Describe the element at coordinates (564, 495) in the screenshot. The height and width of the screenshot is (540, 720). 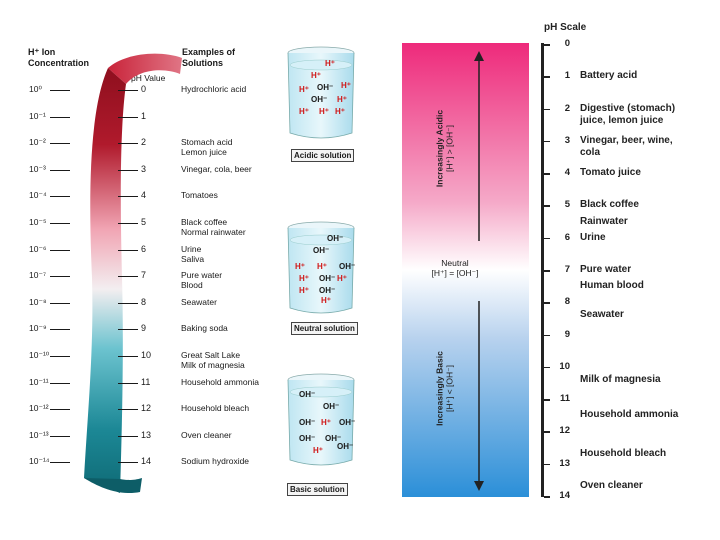
I see `ph-scale-number: 14` at that location.